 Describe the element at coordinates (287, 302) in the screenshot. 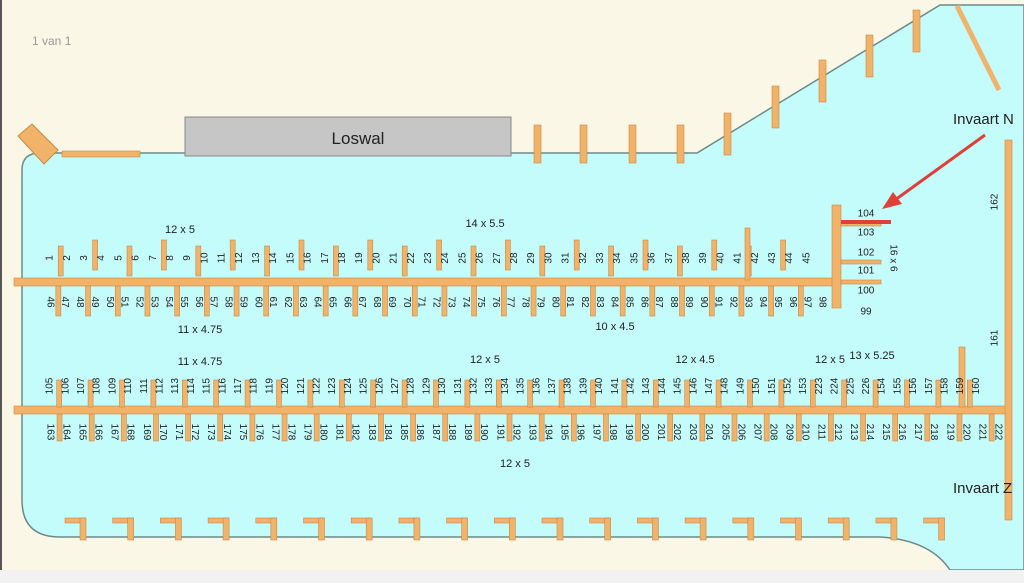

I see `berth-62: 62` at that location.